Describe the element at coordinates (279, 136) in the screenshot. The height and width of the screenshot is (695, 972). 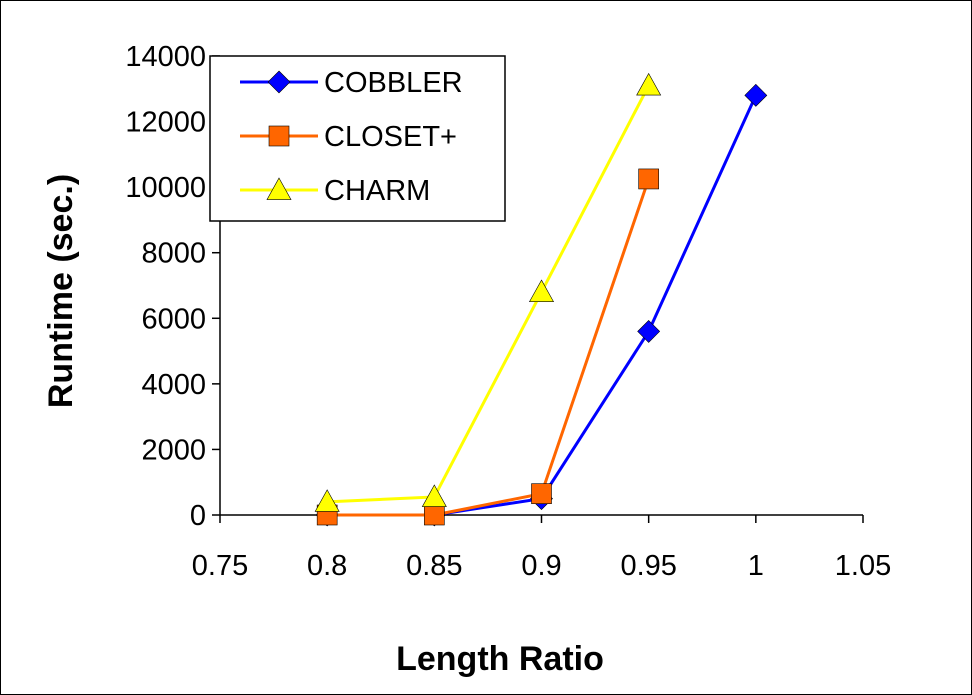
I see `legend-marker-closet` at that location.